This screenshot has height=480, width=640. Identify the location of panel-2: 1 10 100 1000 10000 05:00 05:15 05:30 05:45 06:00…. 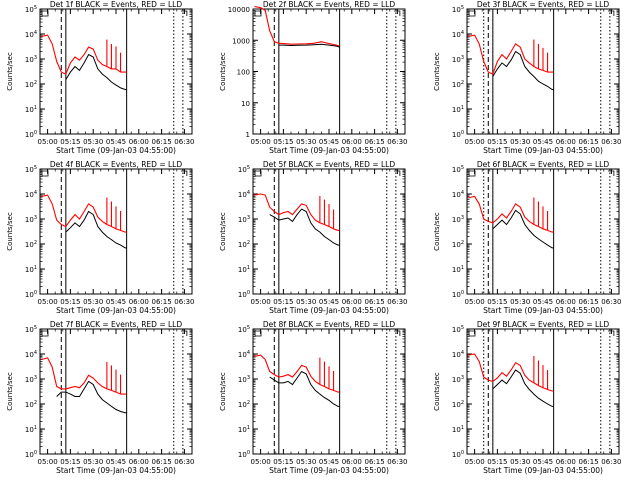
(313, 77).